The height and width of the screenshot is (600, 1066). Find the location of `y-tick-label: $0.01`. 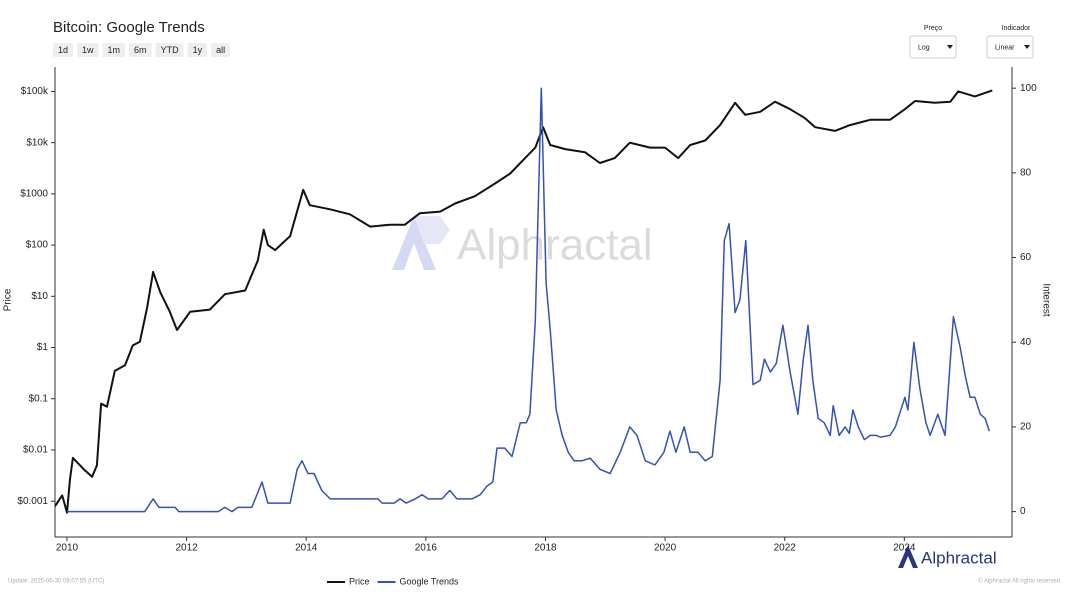

y-tick-label: $0.01 is located at coordinates (35, 450).